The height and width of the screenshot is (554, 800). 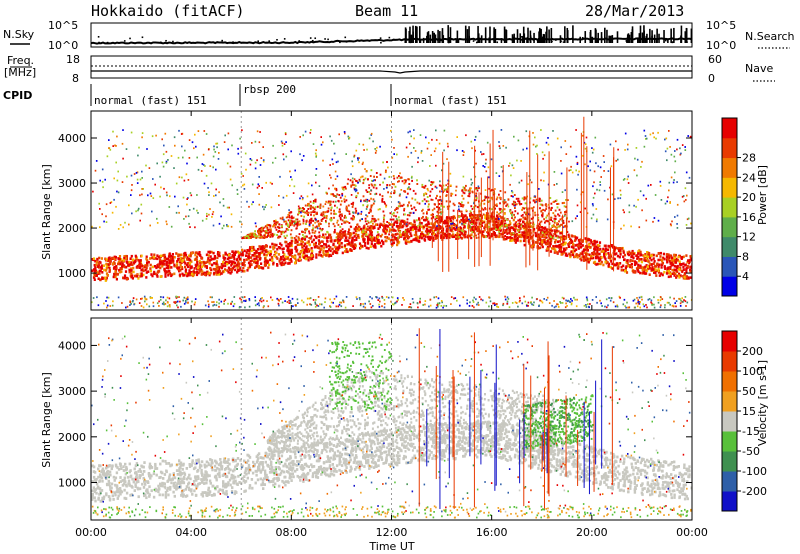 I want to click on nsky-label: N.Sky, so click(x=19, y=34).